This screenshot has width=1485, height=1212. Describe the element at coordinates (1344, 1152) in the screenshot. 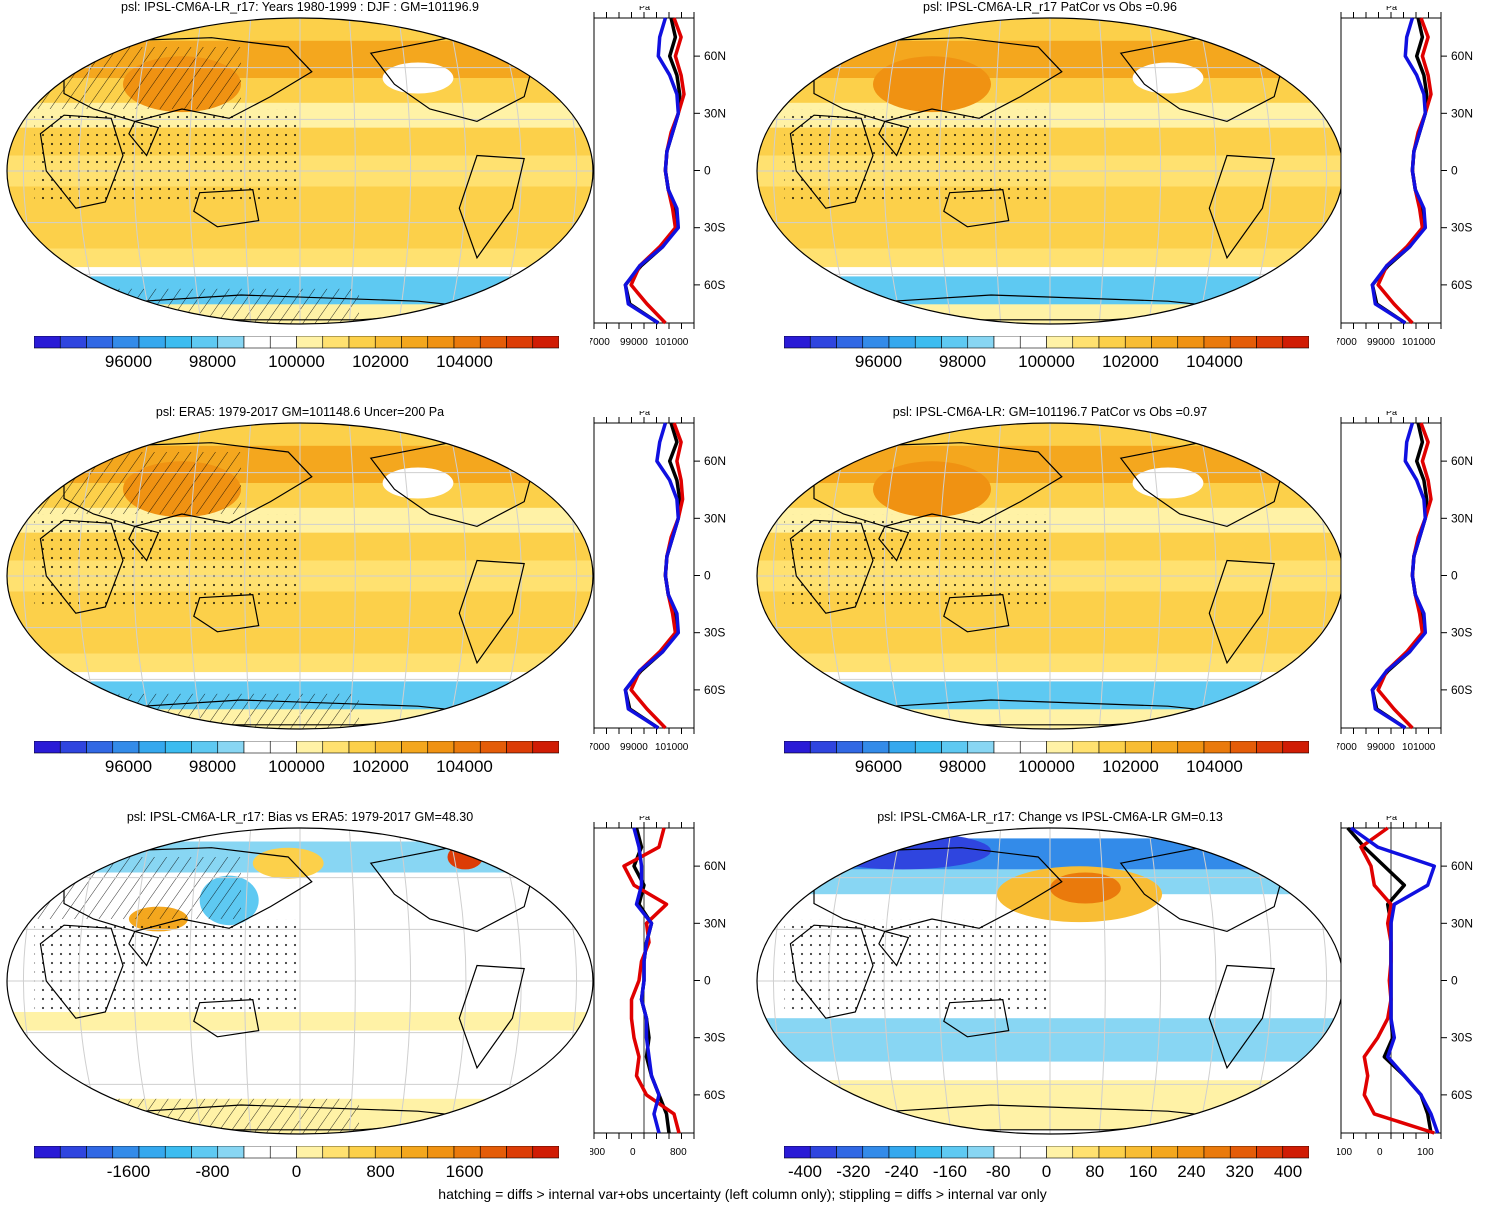

I see `profile-x-tick: -100` at that location.